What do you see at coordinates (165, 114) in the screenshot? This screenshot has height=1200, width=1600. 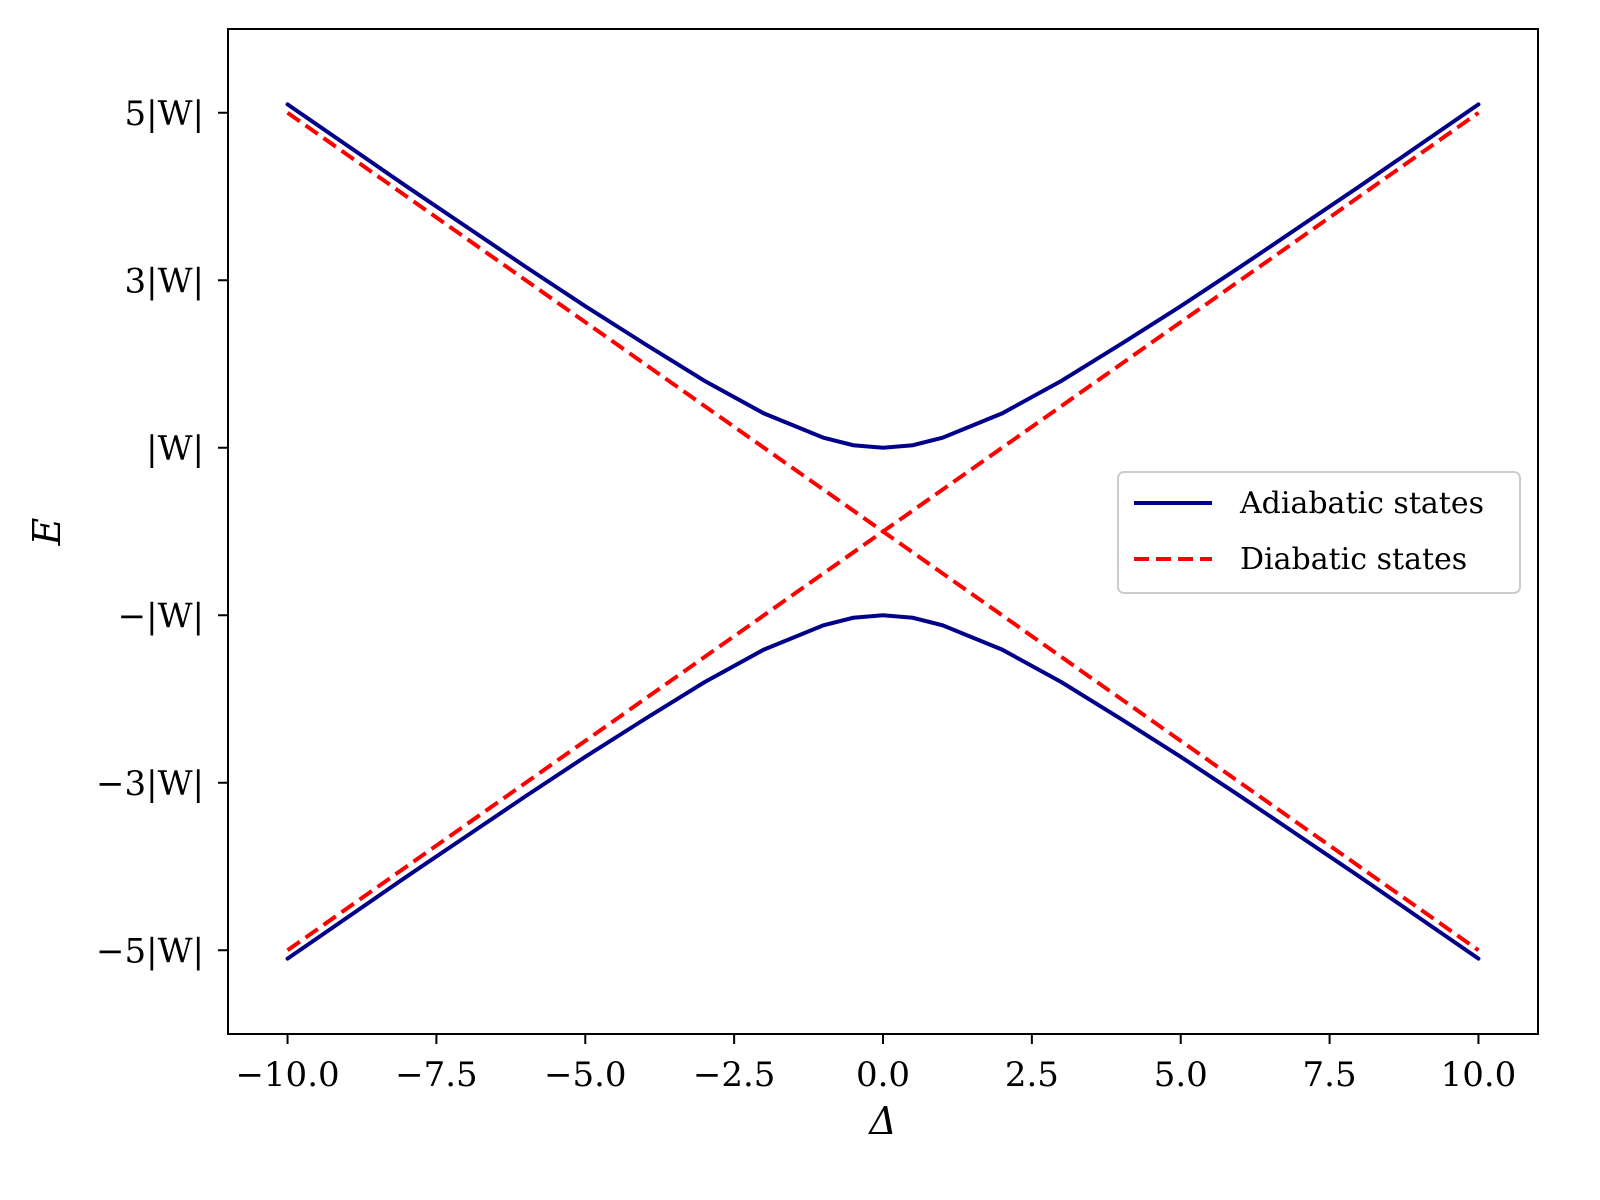 I see `y-tick-label: 5|W|` at bounding box center [165, 114].